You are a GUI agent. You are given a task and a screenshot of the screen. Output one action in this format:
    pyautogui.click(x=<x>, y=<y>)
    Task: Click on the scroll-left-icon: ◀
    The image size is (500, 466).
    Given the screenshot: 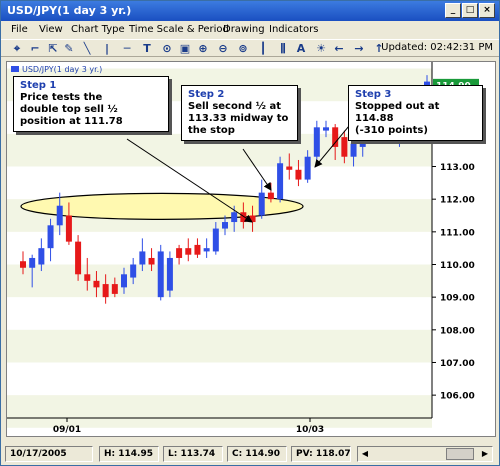 What is the action you would take?
    pyautogui.click(x=365, y=453)
    